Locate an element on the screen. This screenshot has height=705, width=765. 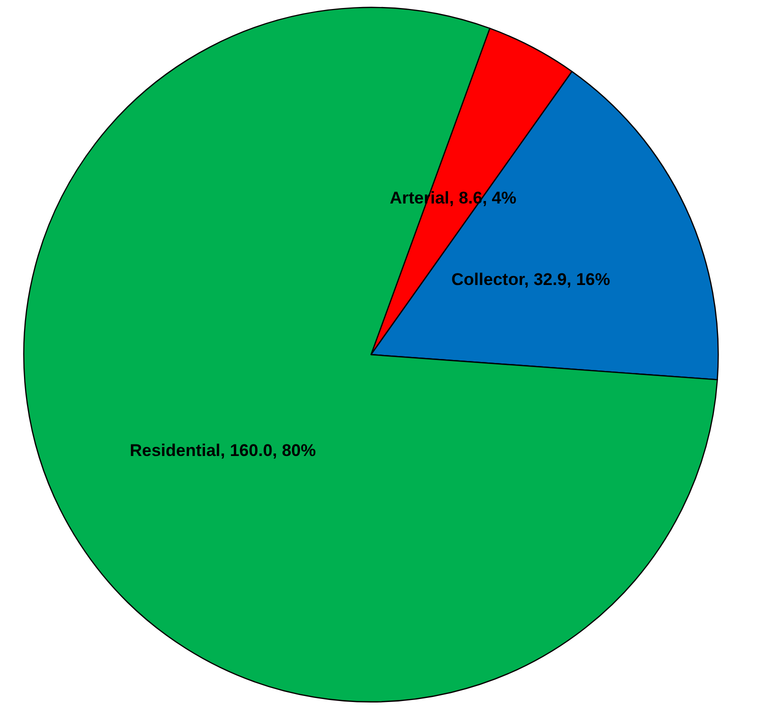
slice-label: Collector, 32.9, 16% is located at coordinates (530, 279).